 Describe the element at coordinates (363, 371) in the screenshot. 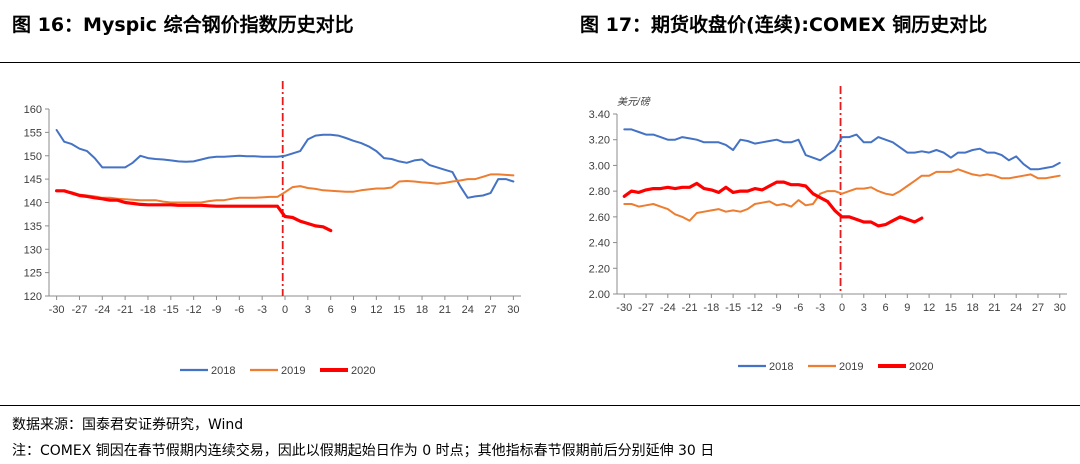

I see `chart1-legend-label-2020: 2020` at that location.